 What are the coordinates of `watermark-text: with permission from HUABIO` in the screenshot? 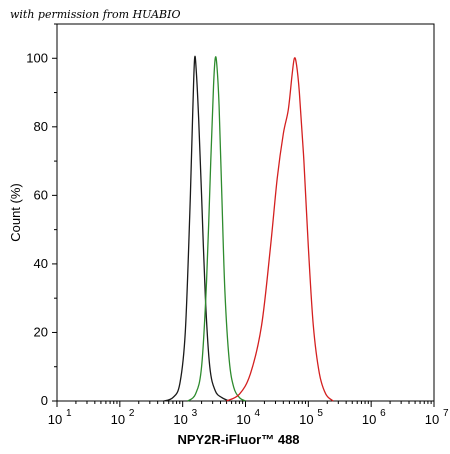 It's located at (95, 14).